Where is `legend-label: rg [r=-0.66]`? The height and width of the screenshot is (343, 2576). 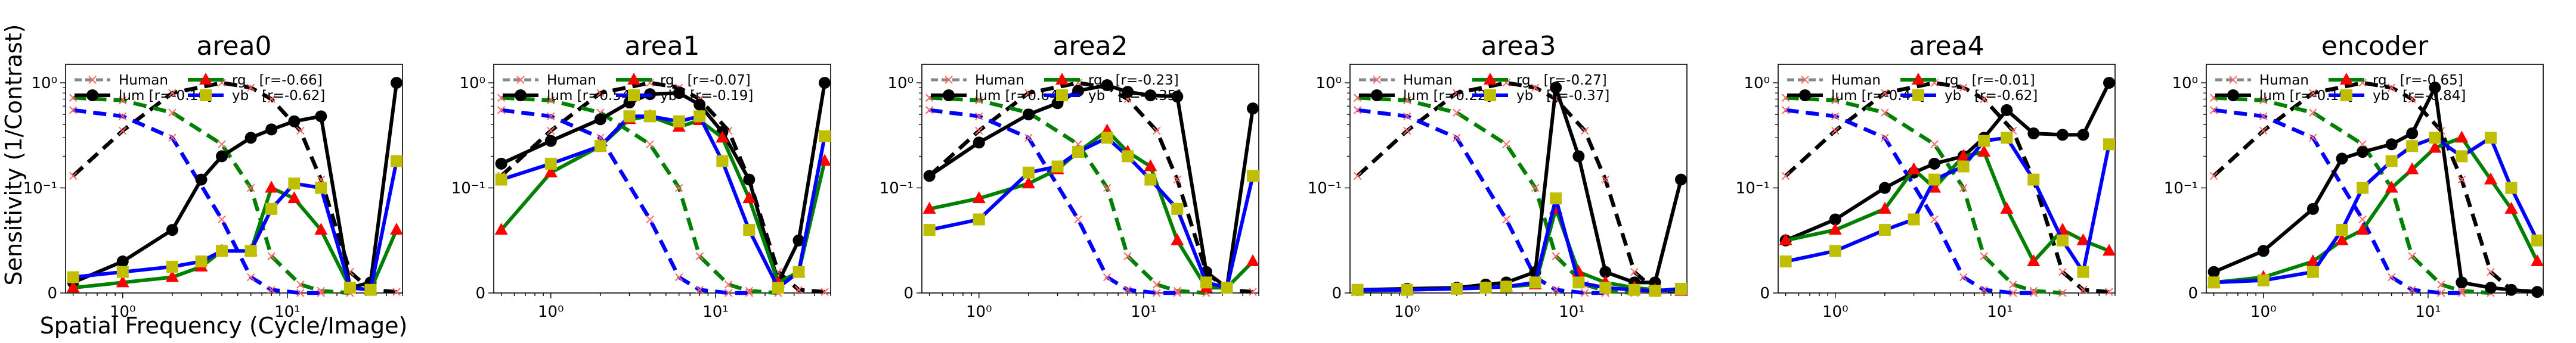 legend-label: rg [r=-0.66] is located at coordinates (278, 81).